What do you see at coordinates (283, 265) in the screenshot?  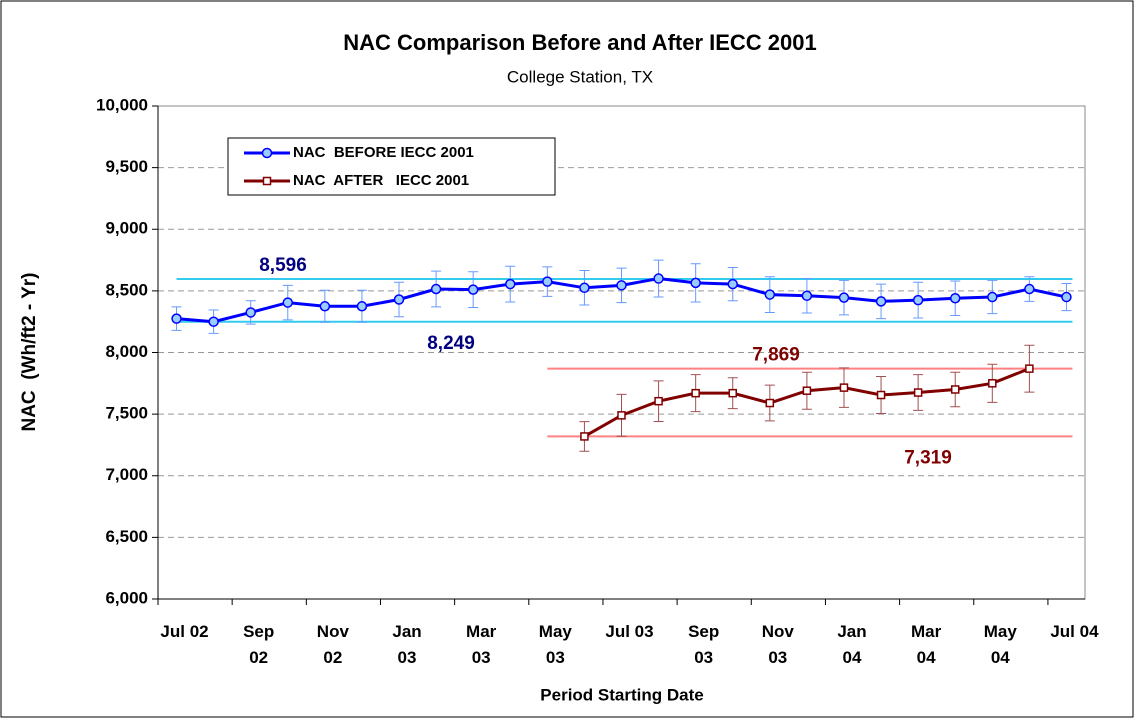 I see `reference-label: 8,596` at bounding box center [283, 265].